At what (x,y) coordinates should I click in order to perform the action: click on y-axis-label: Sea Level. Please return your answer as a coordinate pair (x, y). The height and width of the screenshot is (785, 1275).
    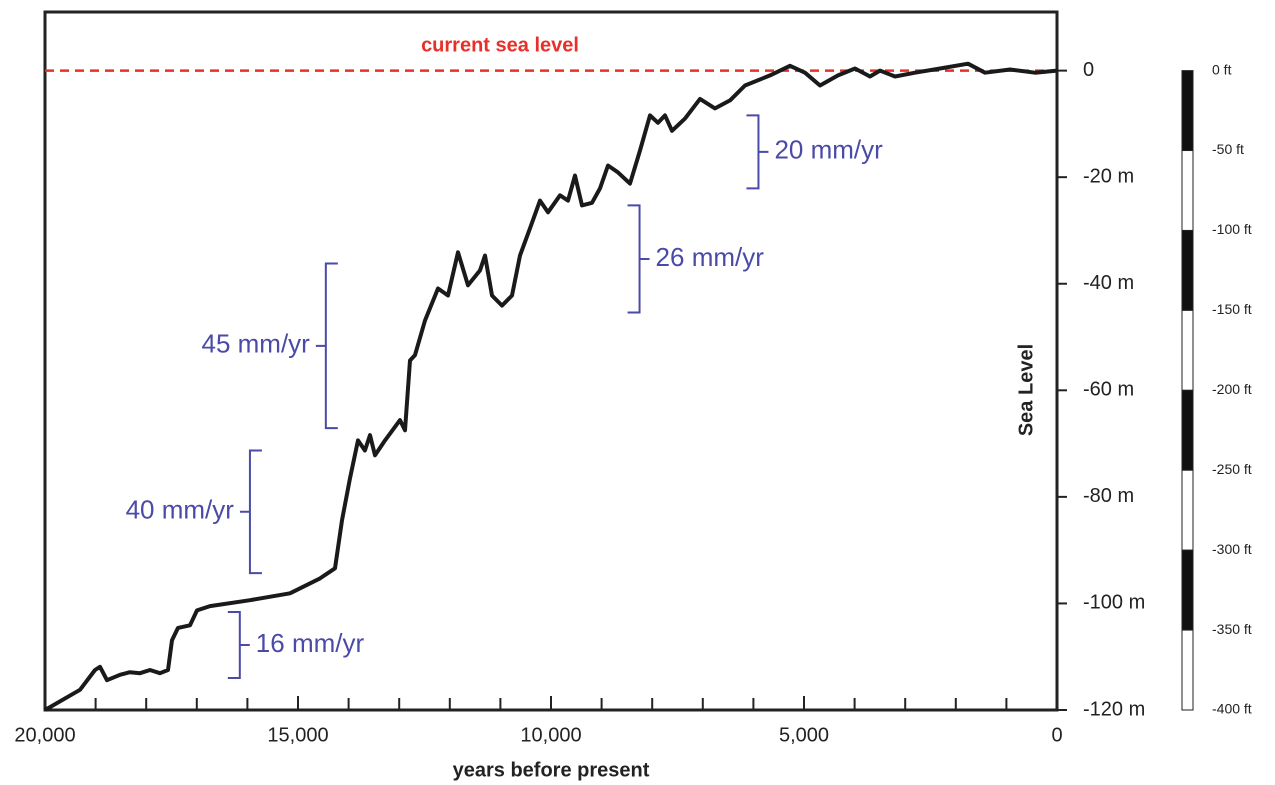
    Looking at the image, I should click on (1026, 390).